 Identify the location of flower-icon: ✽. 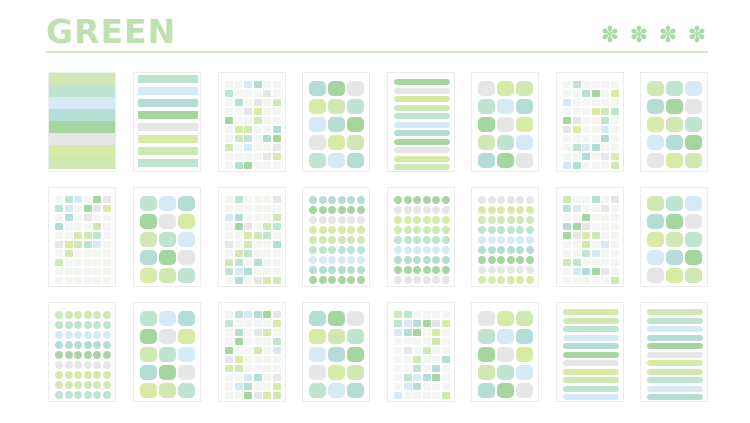
(639, 35).